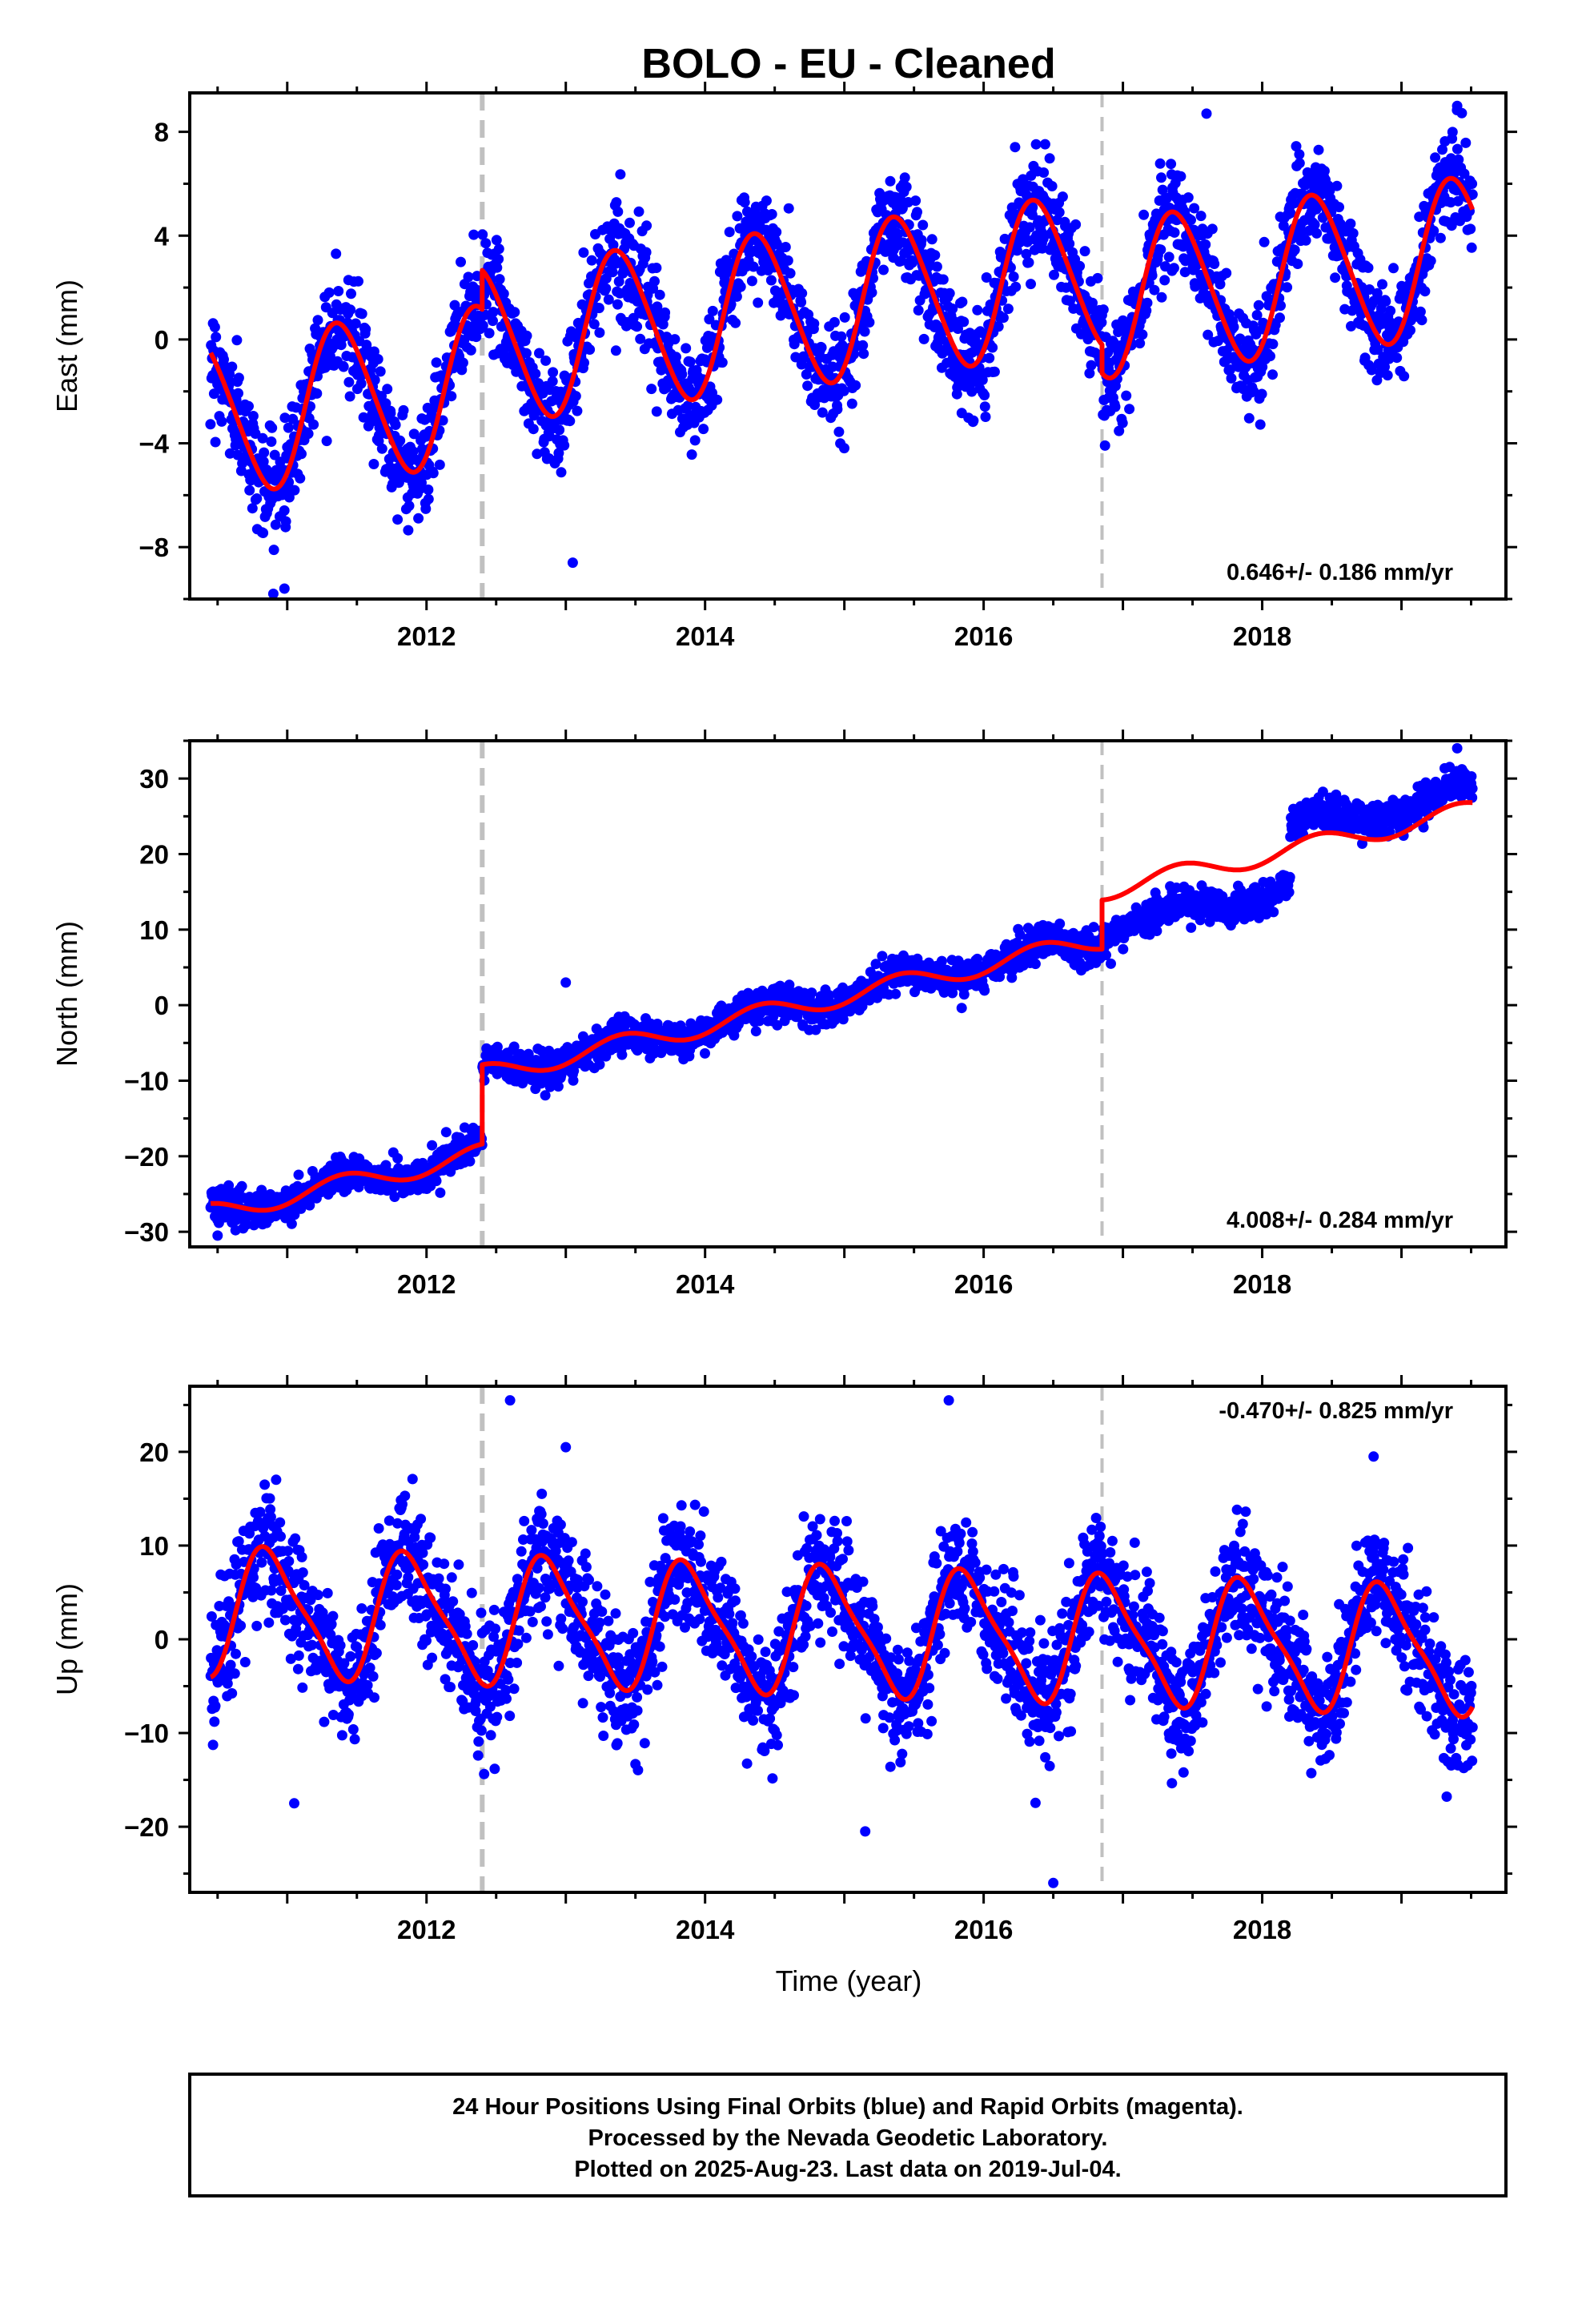 This screenshot has width=1582, height=2324. I want to click on east-y-tick-label: 0, so click(162, 340).